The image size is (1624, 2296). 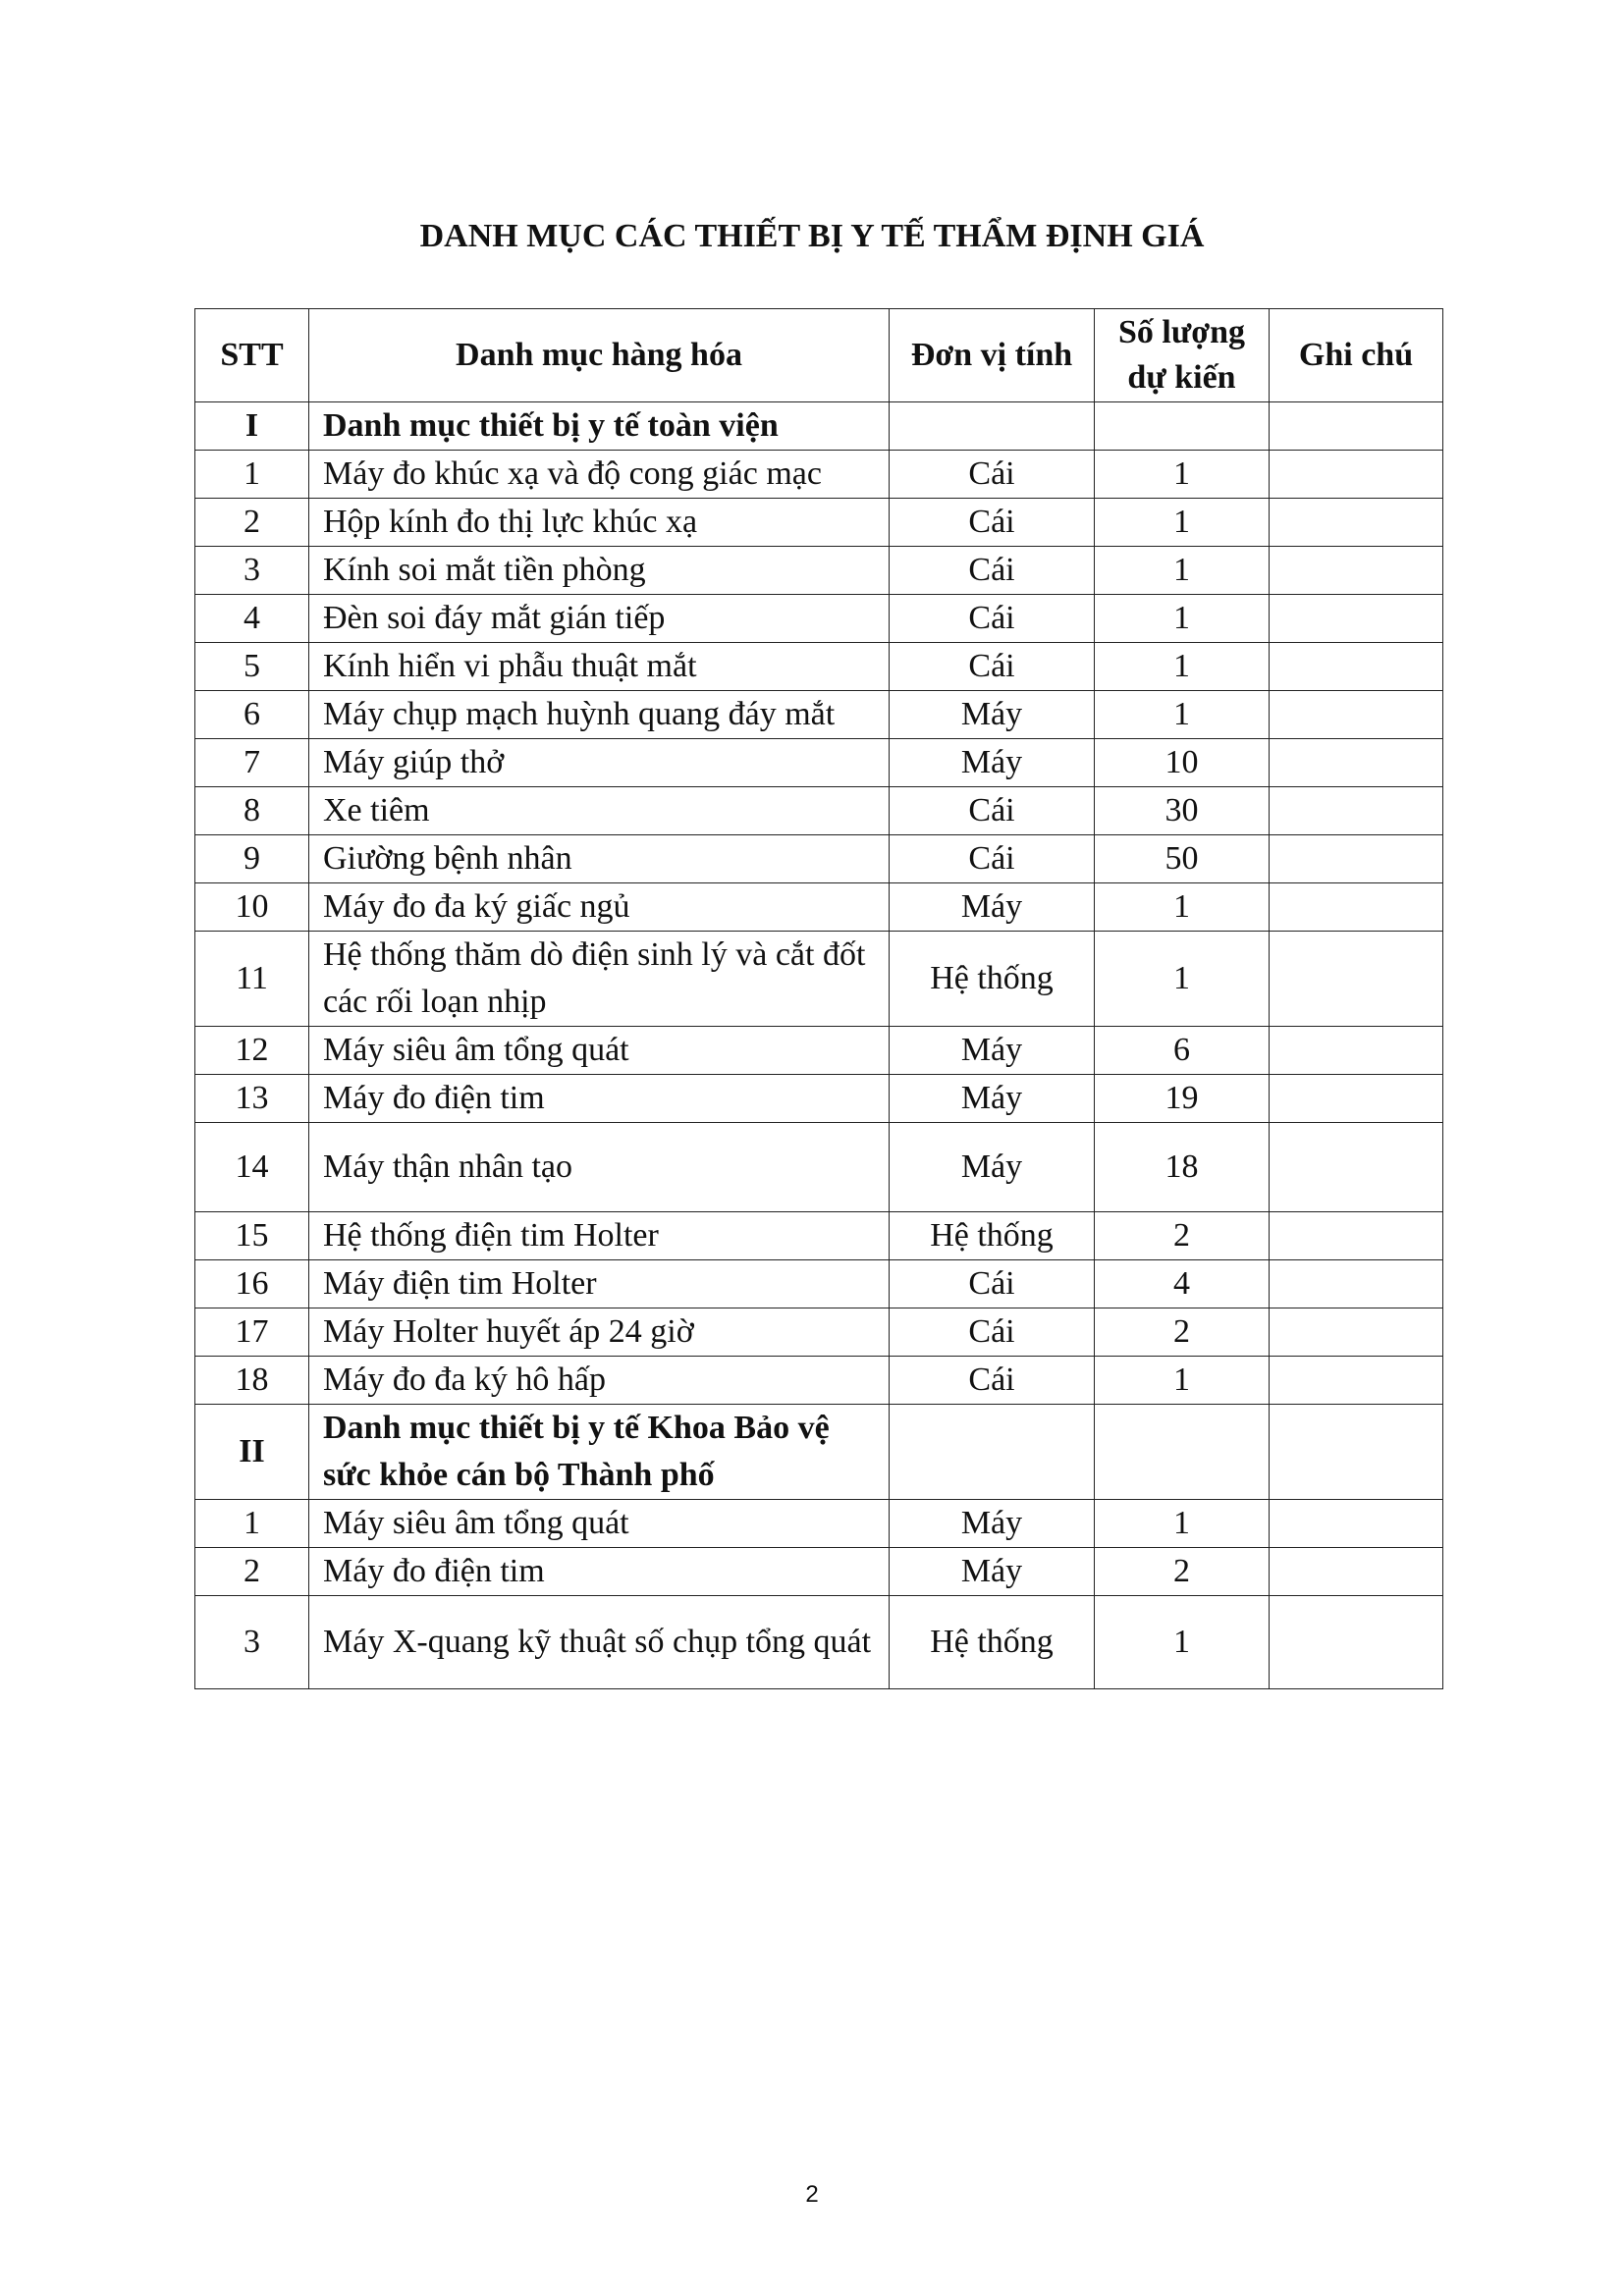 I want to click on cell-item-name: Hệ thống điện tim Holter, so click(x=599, y=1235).